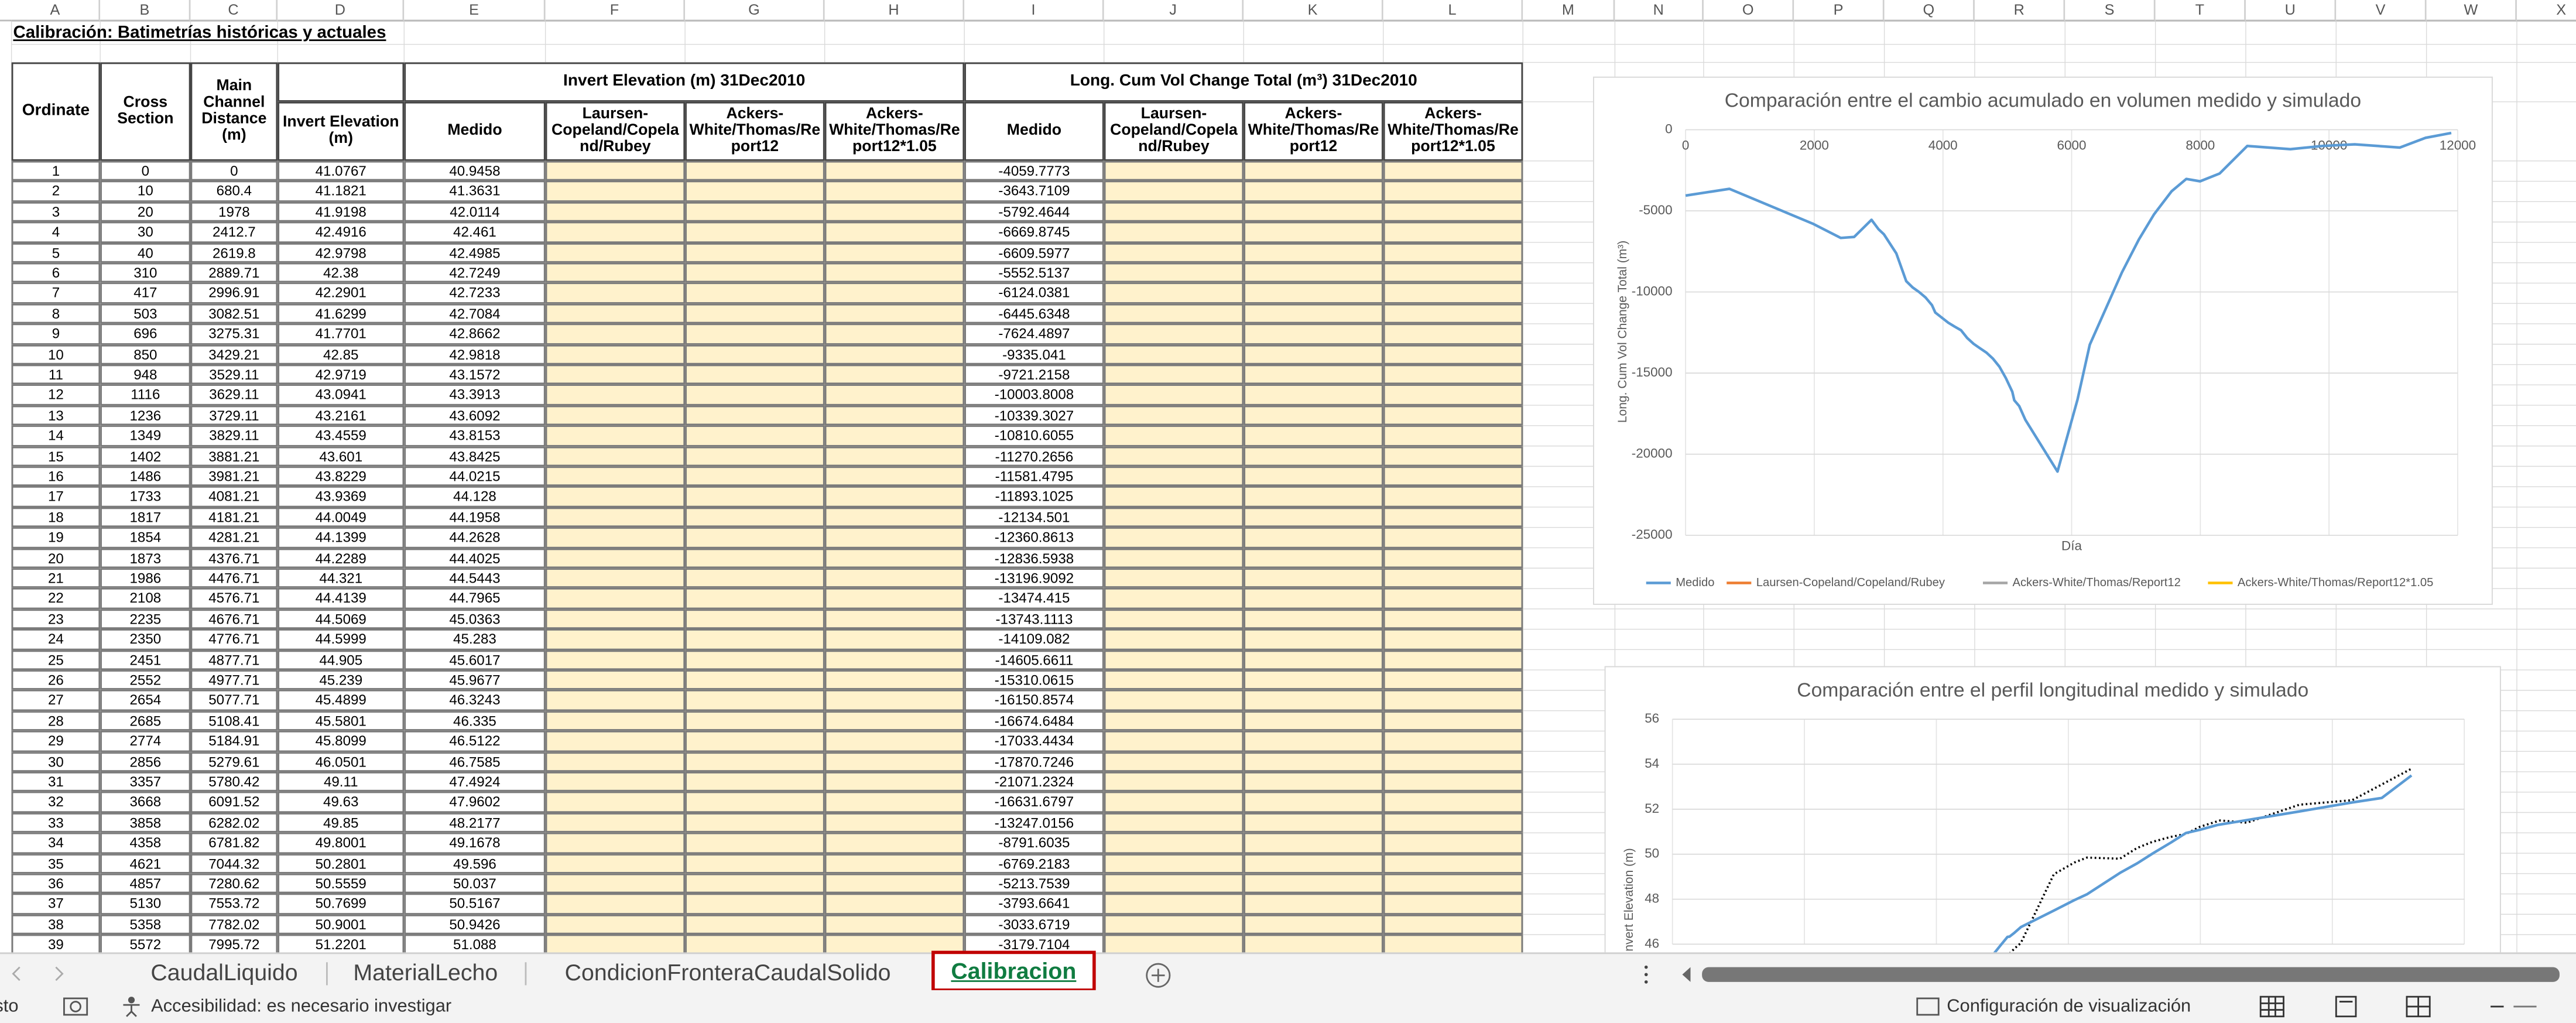 The height and width of the screenshot is (1023, 2576). Describe the element at coordinates (1629, 901) in the screenshot. I see `y-axis-label: Invert Elevation (m)` at that location.